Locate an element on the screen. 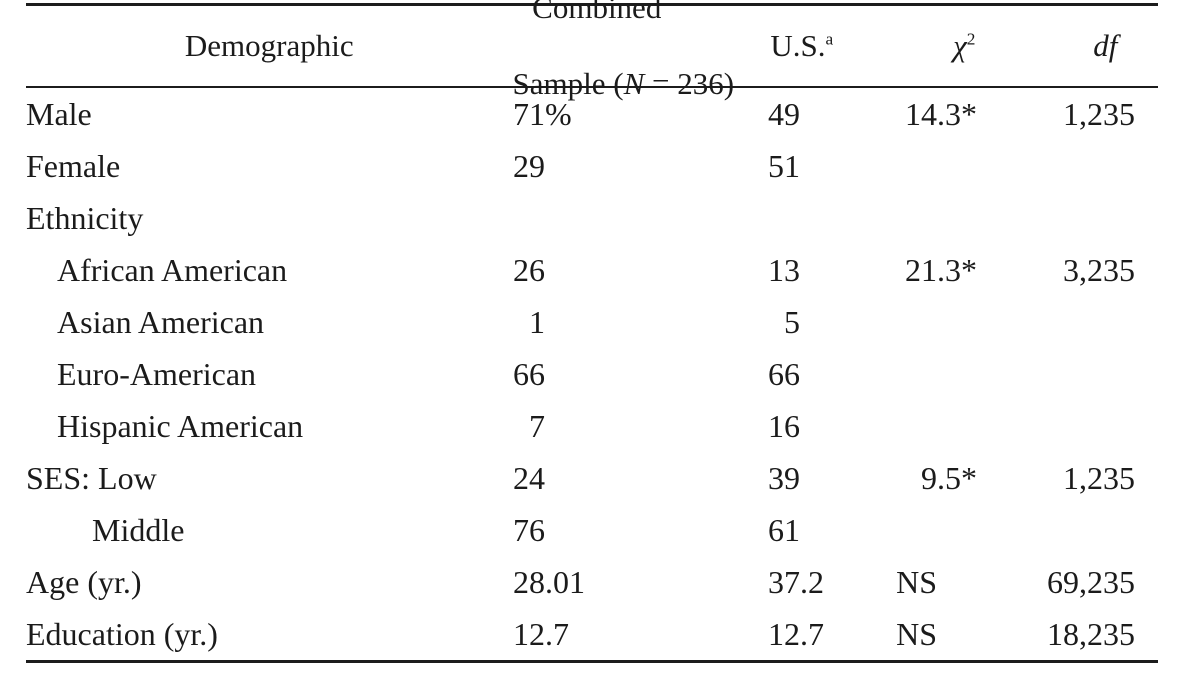 This screenshot has height=674, width=1187. combined-sample-value: 26 is located at coordinates (573, 270).